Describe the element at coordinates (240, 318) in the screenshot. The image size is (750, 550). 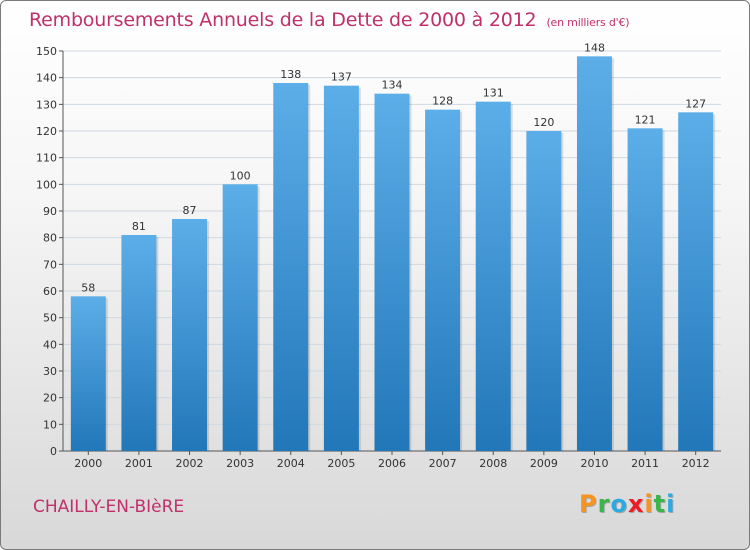
I see `bar-2003` at that location.